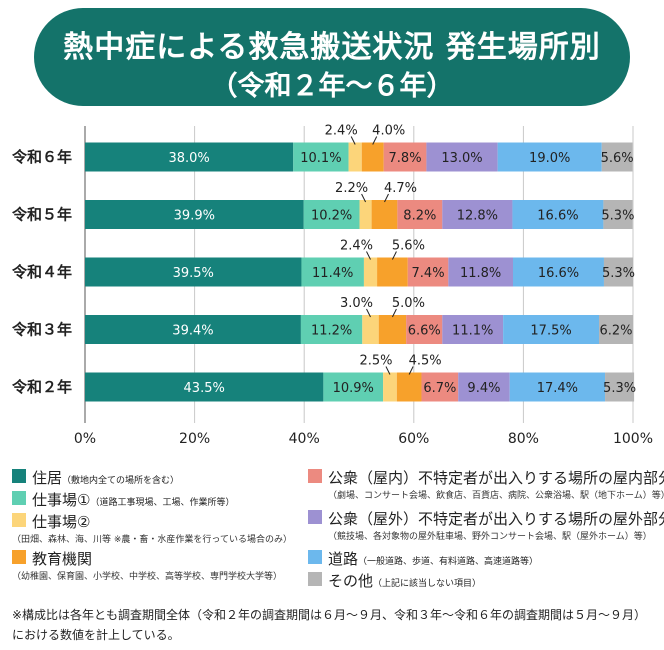 This screenshot has height=650, width=664. I want to click on data-label: 38.0%, so click(188, 158).